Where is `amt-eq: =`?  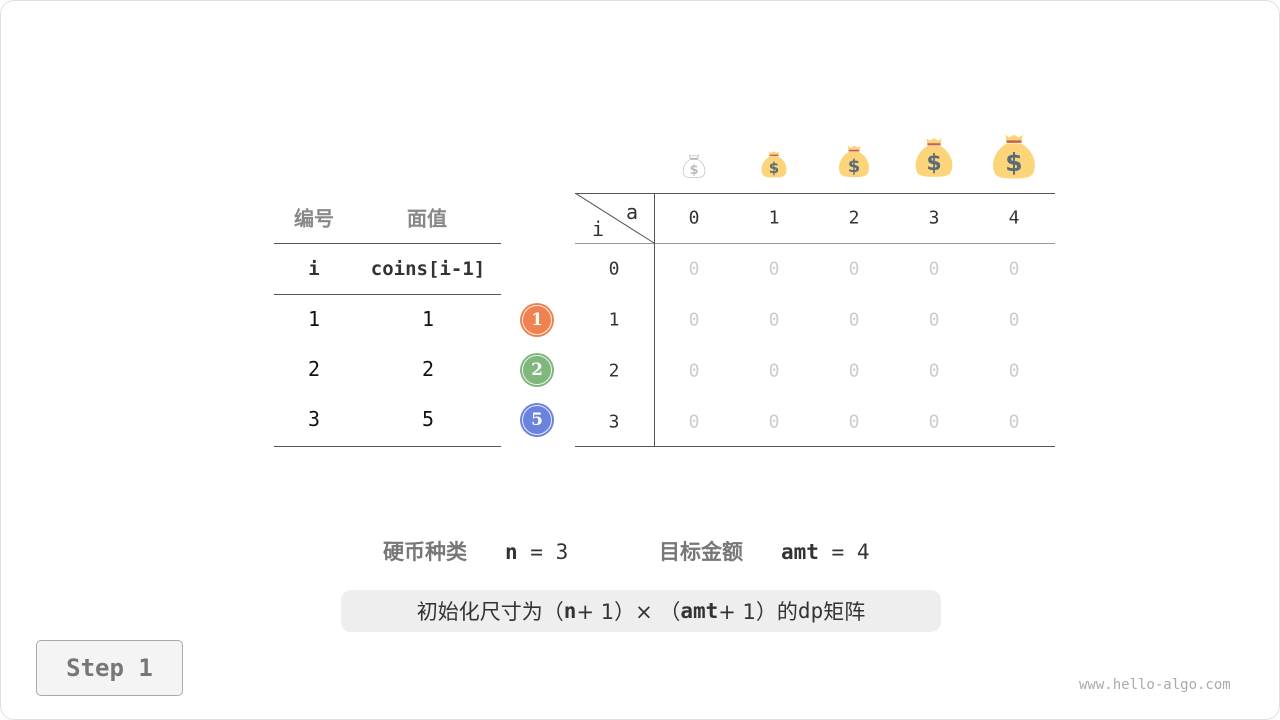 amt-eq: = is located at coordinates (838, 552).